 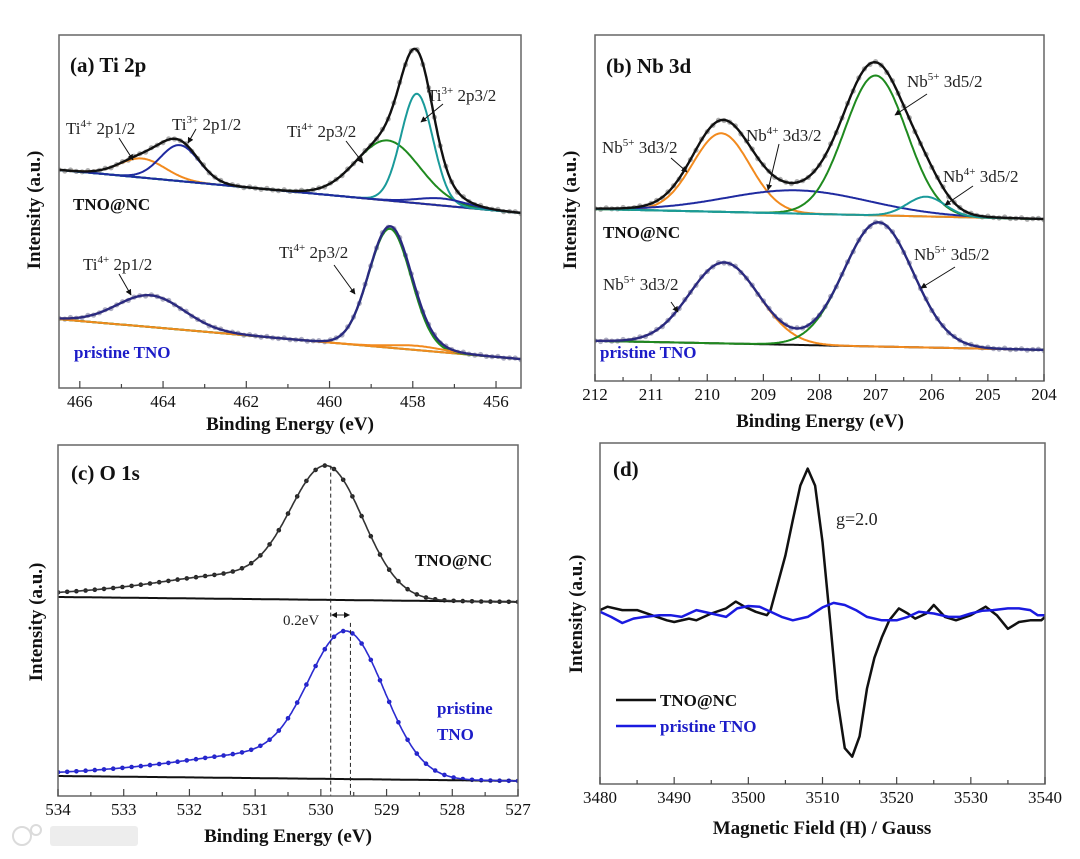 I want to click on x-tick-label: 456, so click(x=496, y=401).